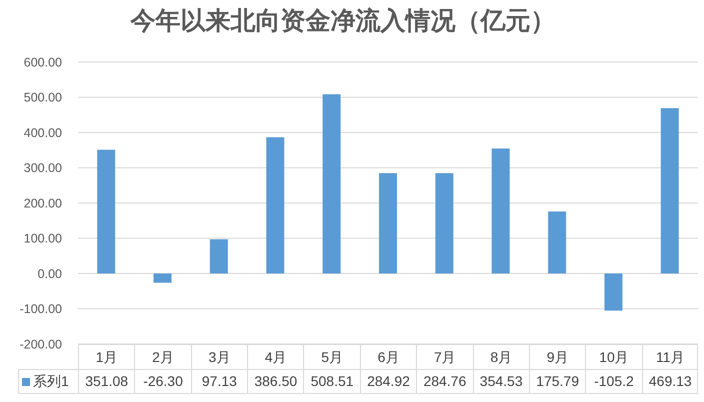  Describe the element at coordinates (43, 239) in the screenshot. I see `y-tick-label: 100.00` at that location.